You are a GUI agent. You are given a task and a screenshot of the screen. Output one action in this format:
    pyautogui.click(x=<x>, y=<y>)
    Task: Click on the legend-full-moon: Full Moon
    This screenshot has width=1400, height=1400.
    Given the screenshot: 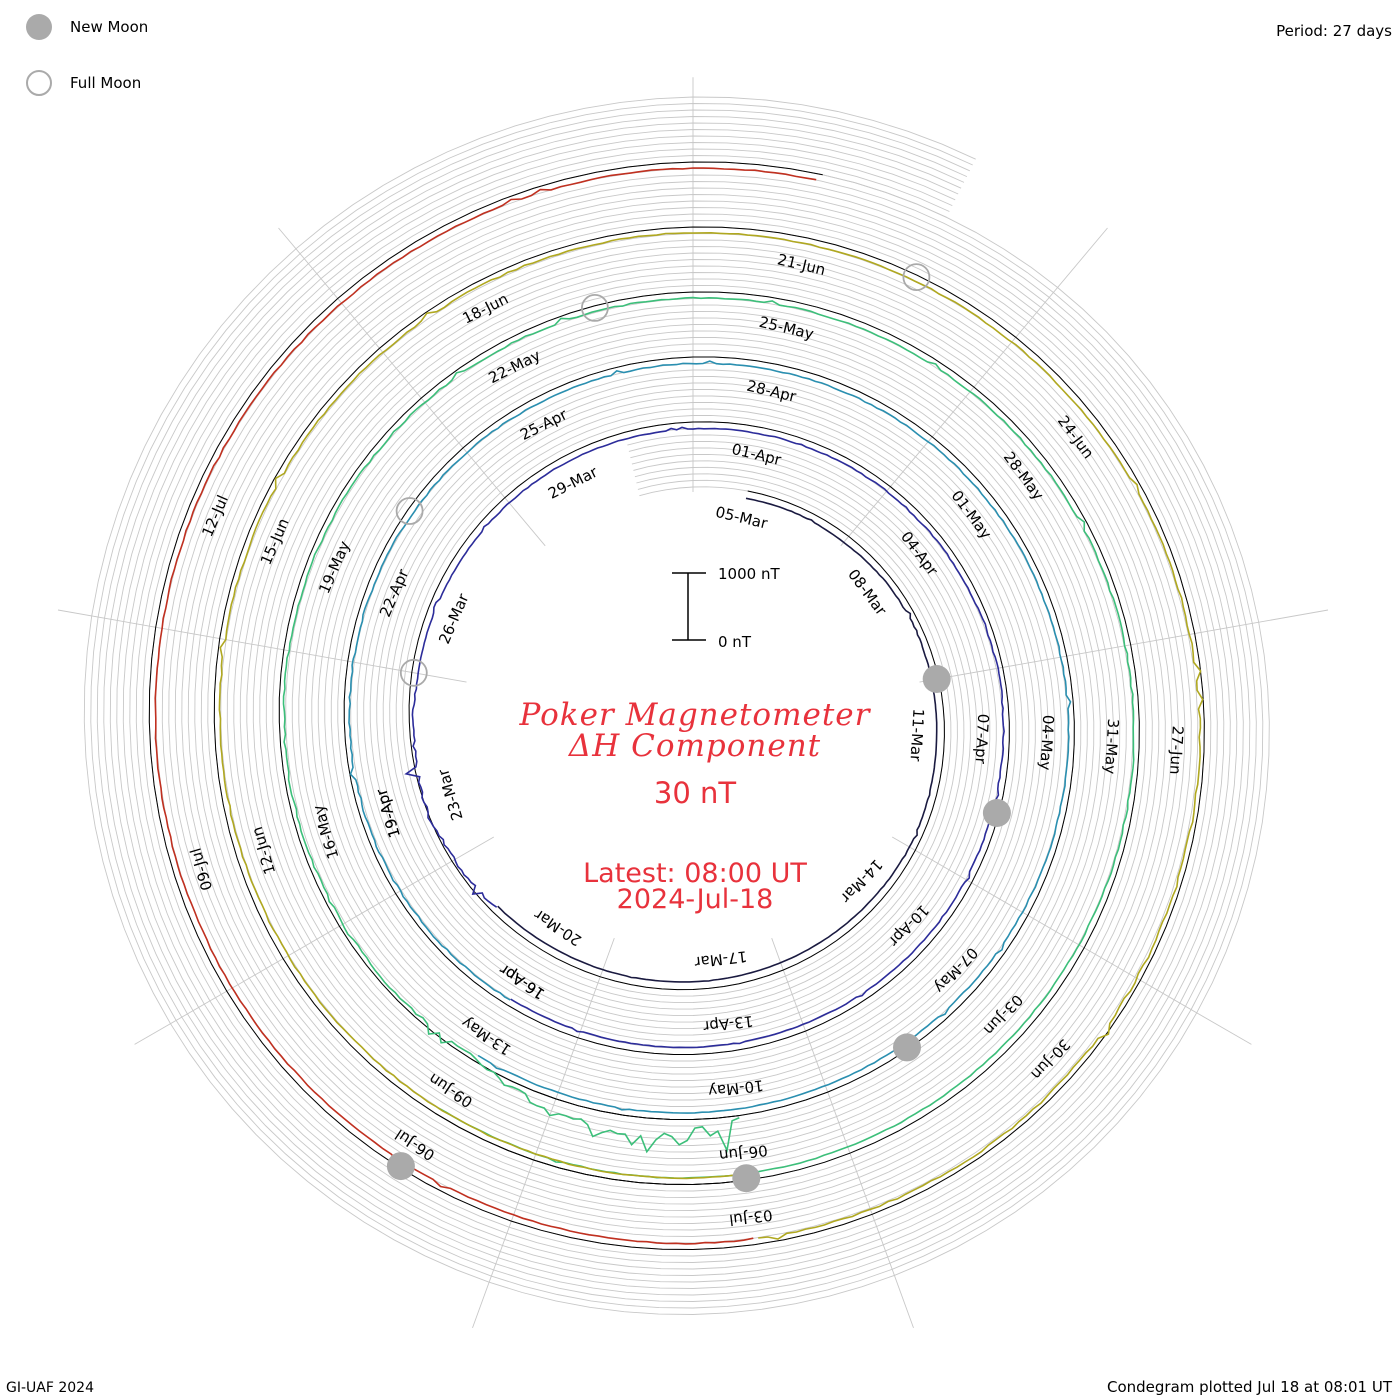 What is the action you would take?
    pyautogui.click(x=83, y=83)
    